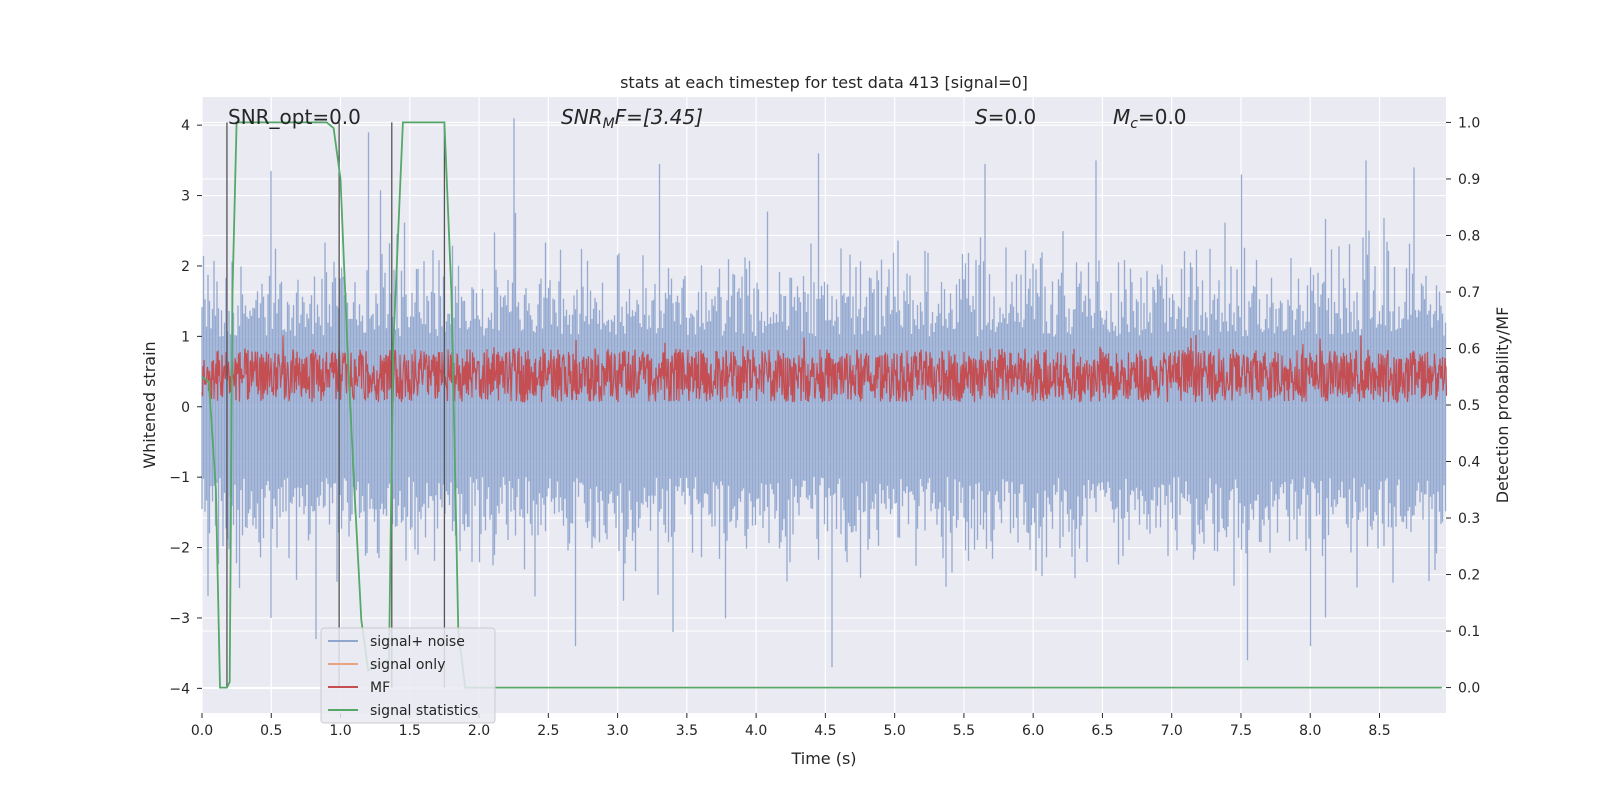 This screenshot has width=1600, height=800. I want to click on x-tick-label: 4.0, so click(756, 731).